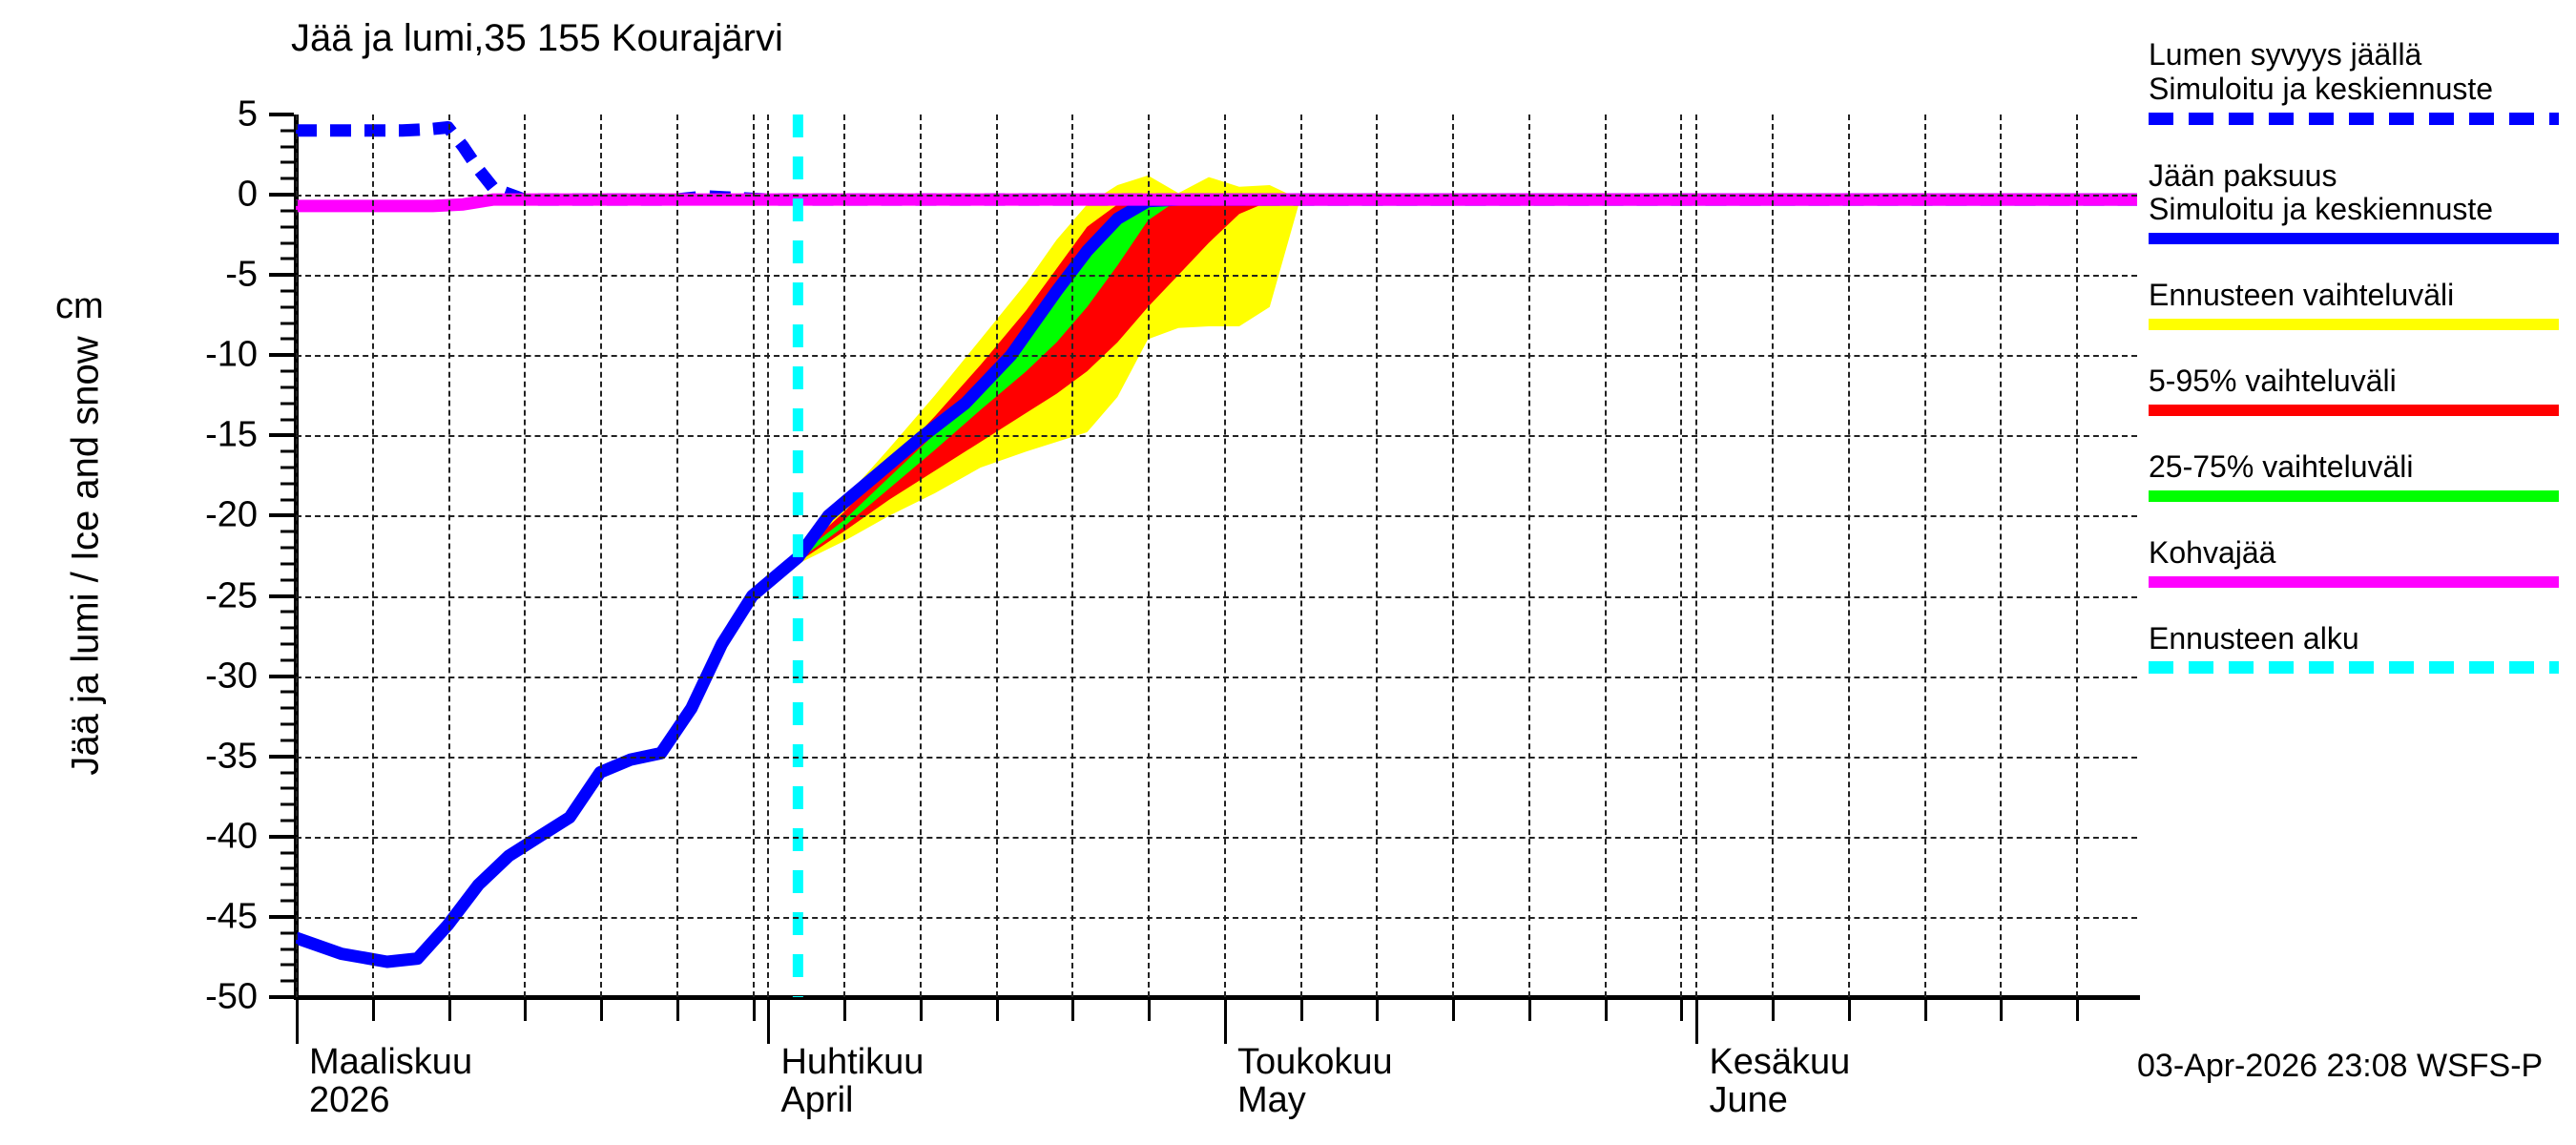 Image resolution: width=2576 pixels, height=1145 pixels. Describe the element at coordinates (2362, 201) in the screenshot. I see `legend-item-ice-thickness: Jään paksuus Simuloitu ja keskiennuste` at that location.